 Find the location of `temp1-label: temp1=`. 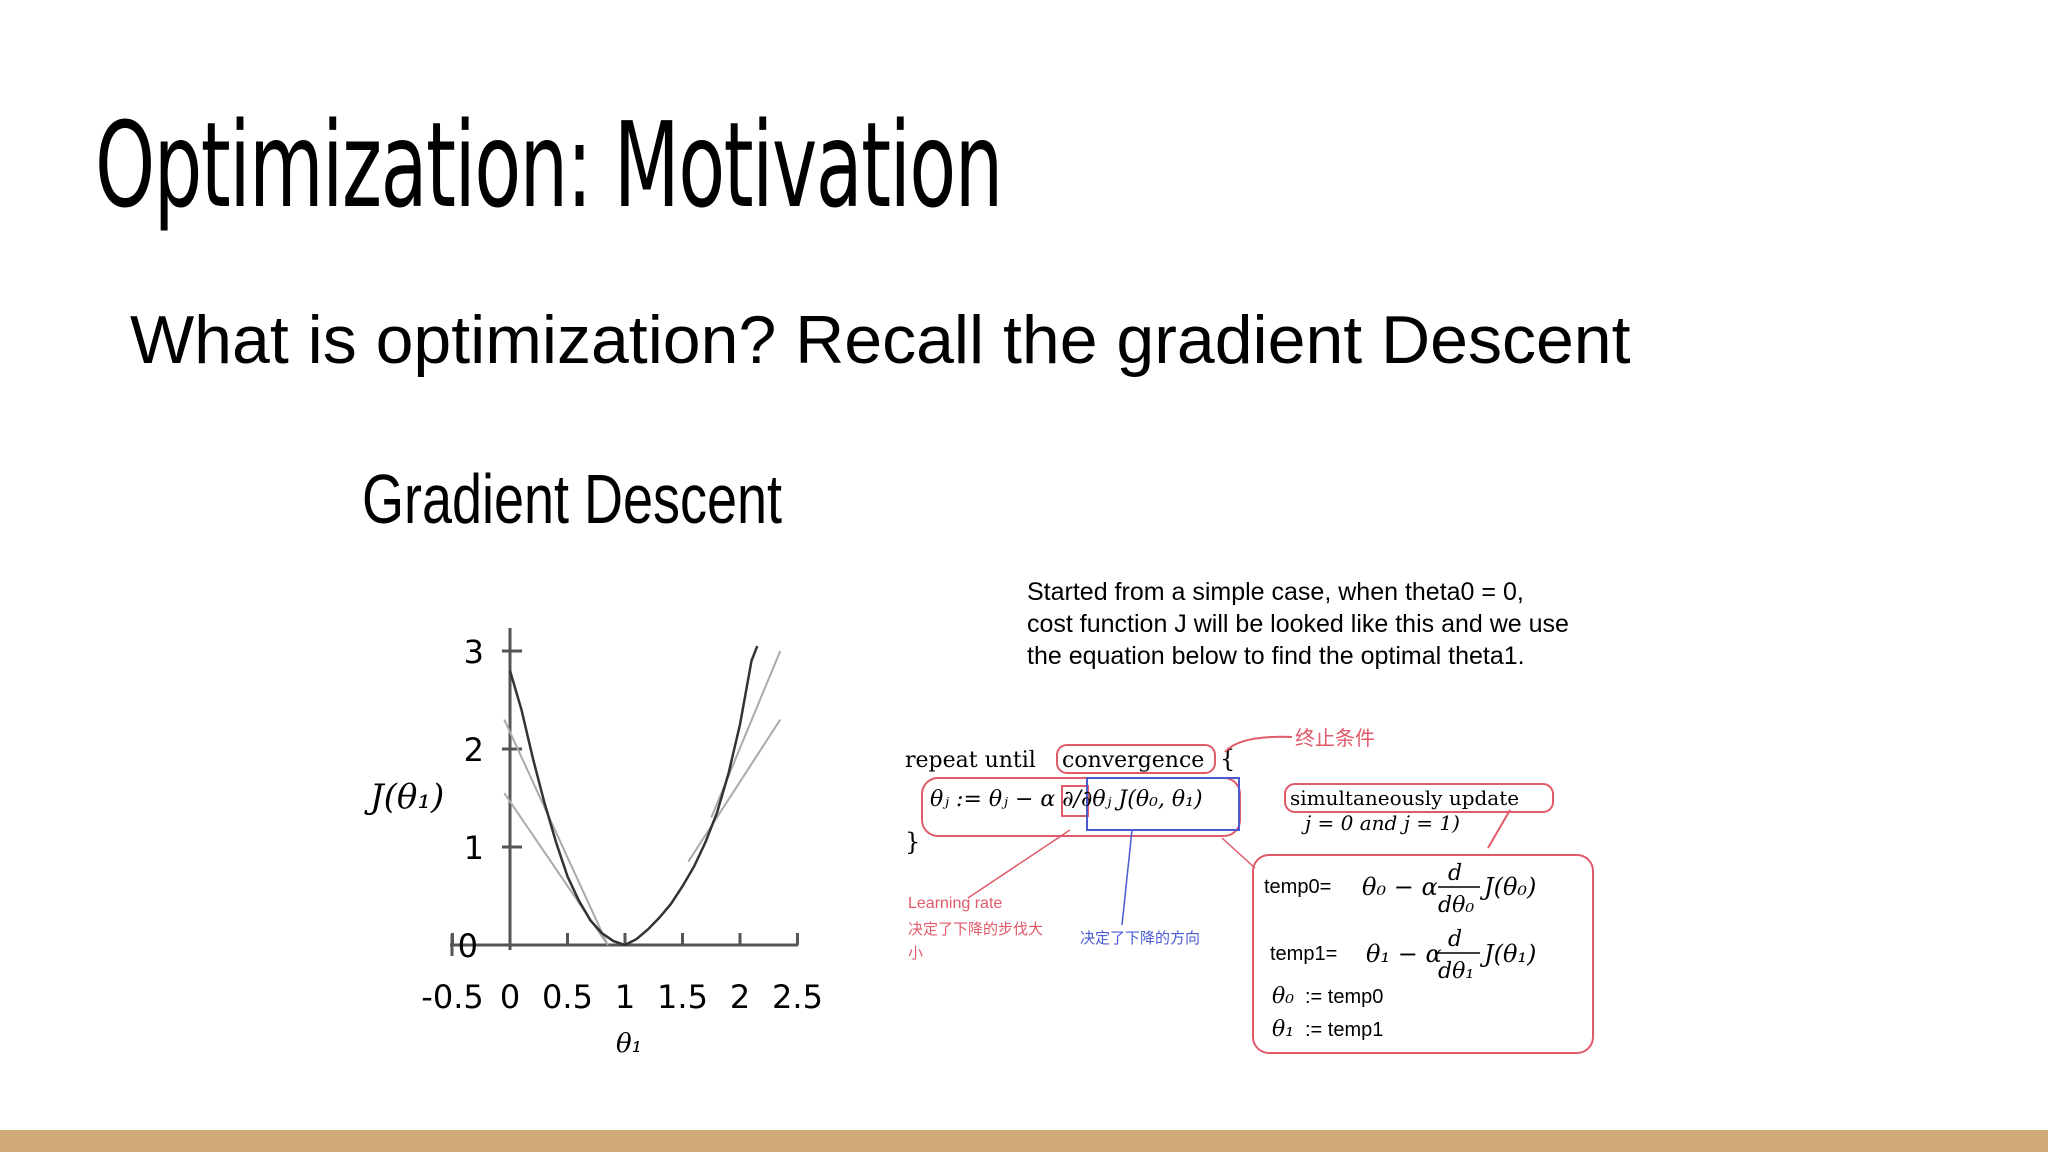

temp1-label: temp1= is located at coordinates (1303, 954).